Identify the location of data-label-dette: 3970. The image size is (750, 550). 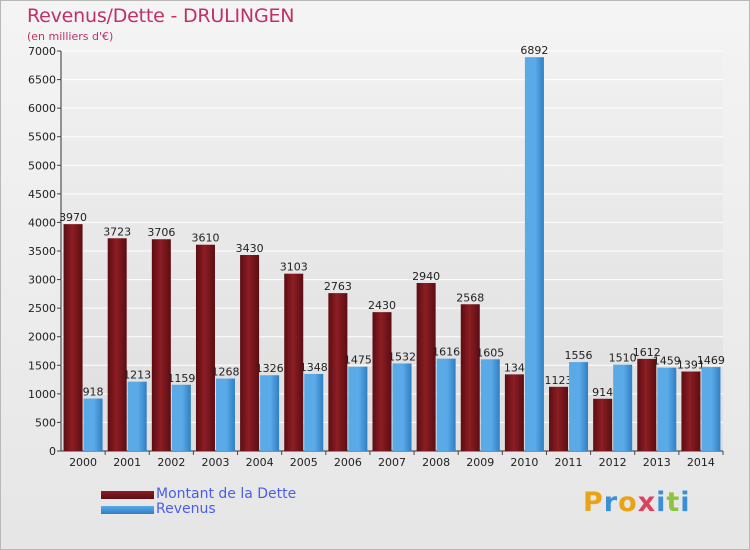
(73, 217).